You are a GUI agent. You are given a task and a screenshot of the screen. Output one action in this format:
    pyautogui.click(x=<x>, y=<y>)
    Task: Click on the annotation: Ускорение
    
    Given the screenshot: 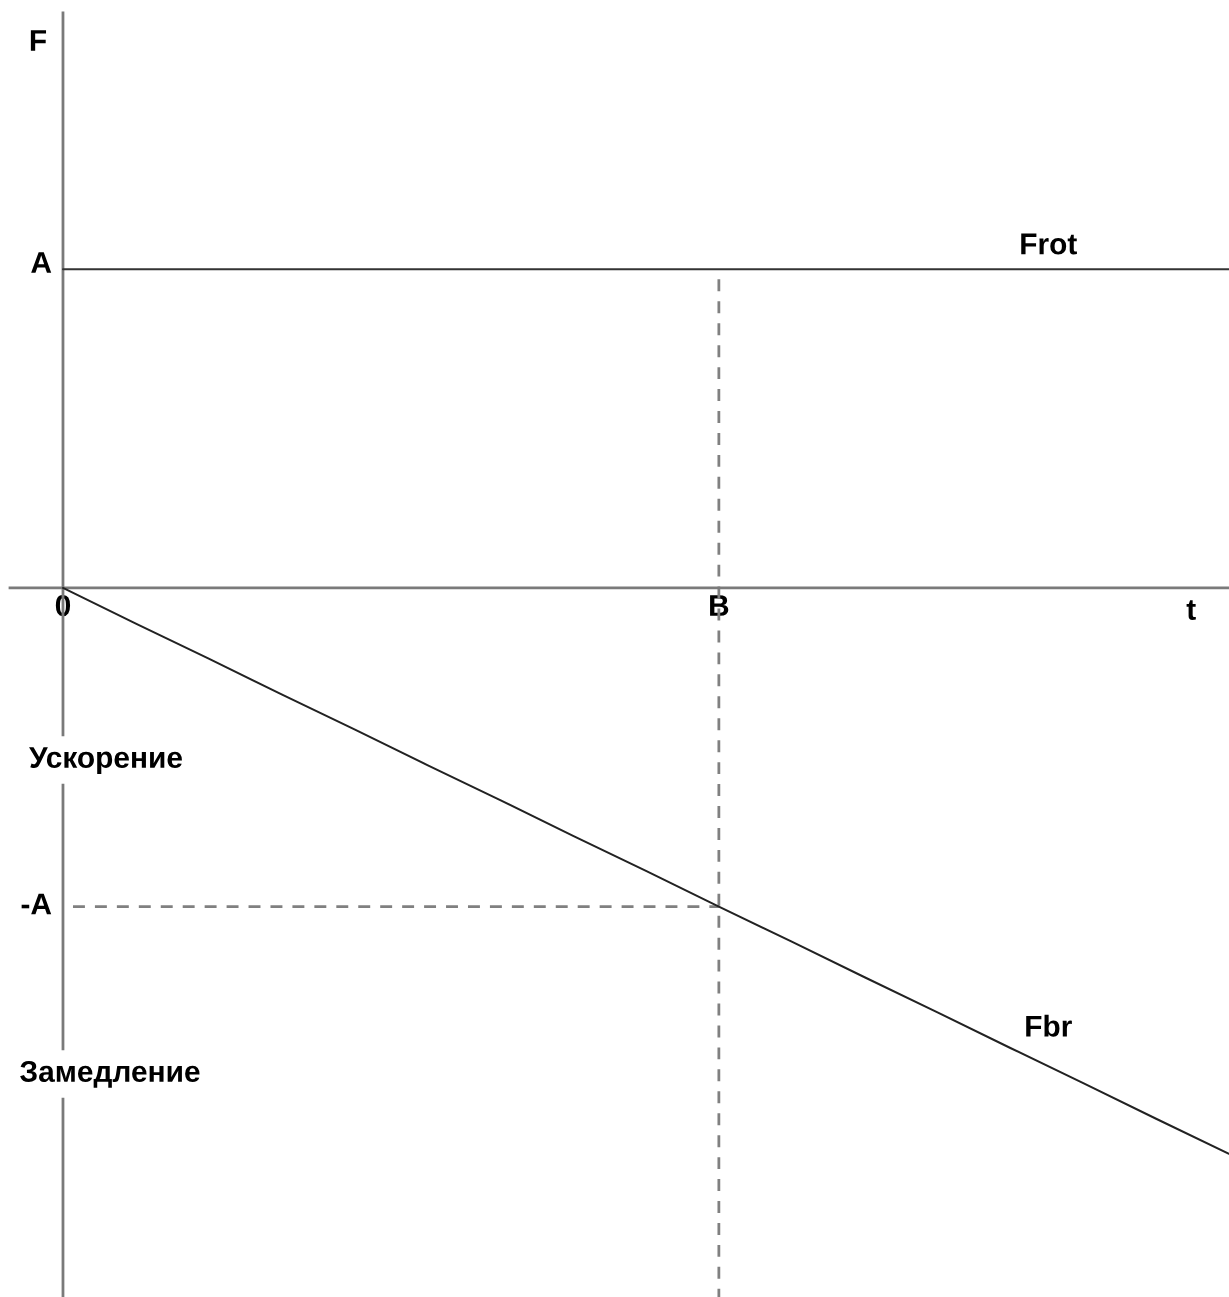 What is the action you would take?
    pyautogui.click(x=105, y=760)
    